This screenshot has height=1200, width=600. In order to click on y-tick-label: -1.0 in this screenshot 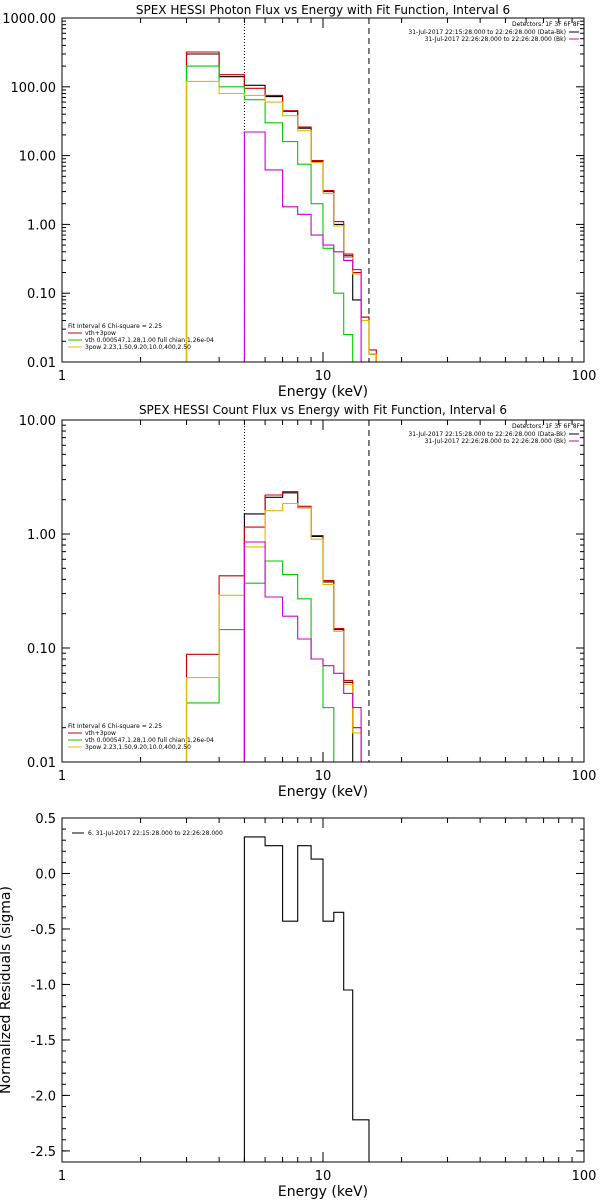, I will do `click(43, 985)`.